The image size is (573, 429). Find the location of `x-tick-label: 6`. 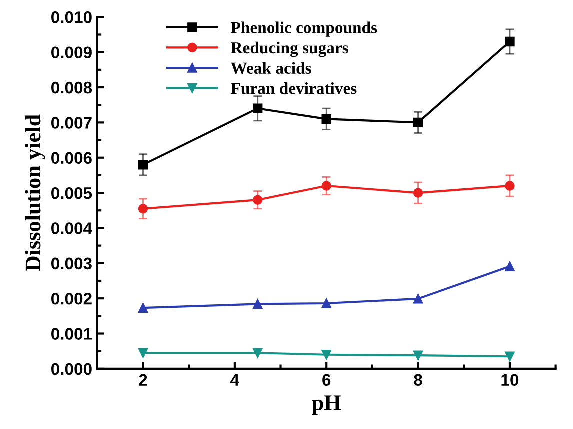

x-tick-label: 6 is located at coordinates (326, 380).